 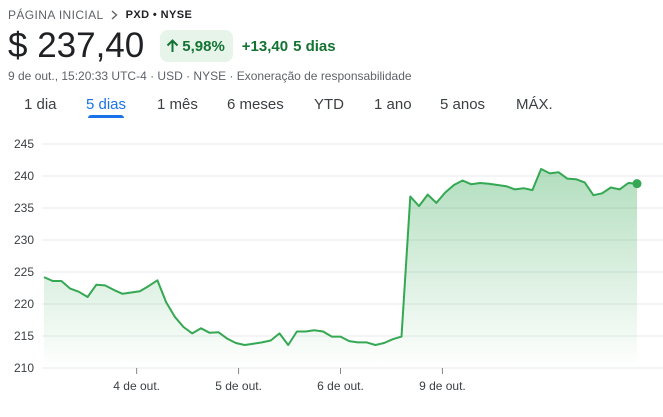 What do you see at coordinates (24, 208) in the screenshot?
I see `y-tick-label: 235` at bounding box center [24, 208].